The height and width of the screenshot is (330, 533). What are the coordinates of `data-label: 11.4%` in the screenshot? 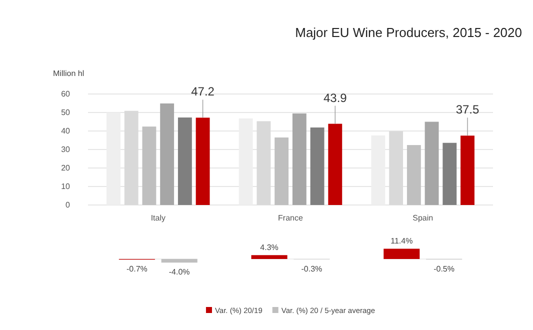 It's located at (401, 241).